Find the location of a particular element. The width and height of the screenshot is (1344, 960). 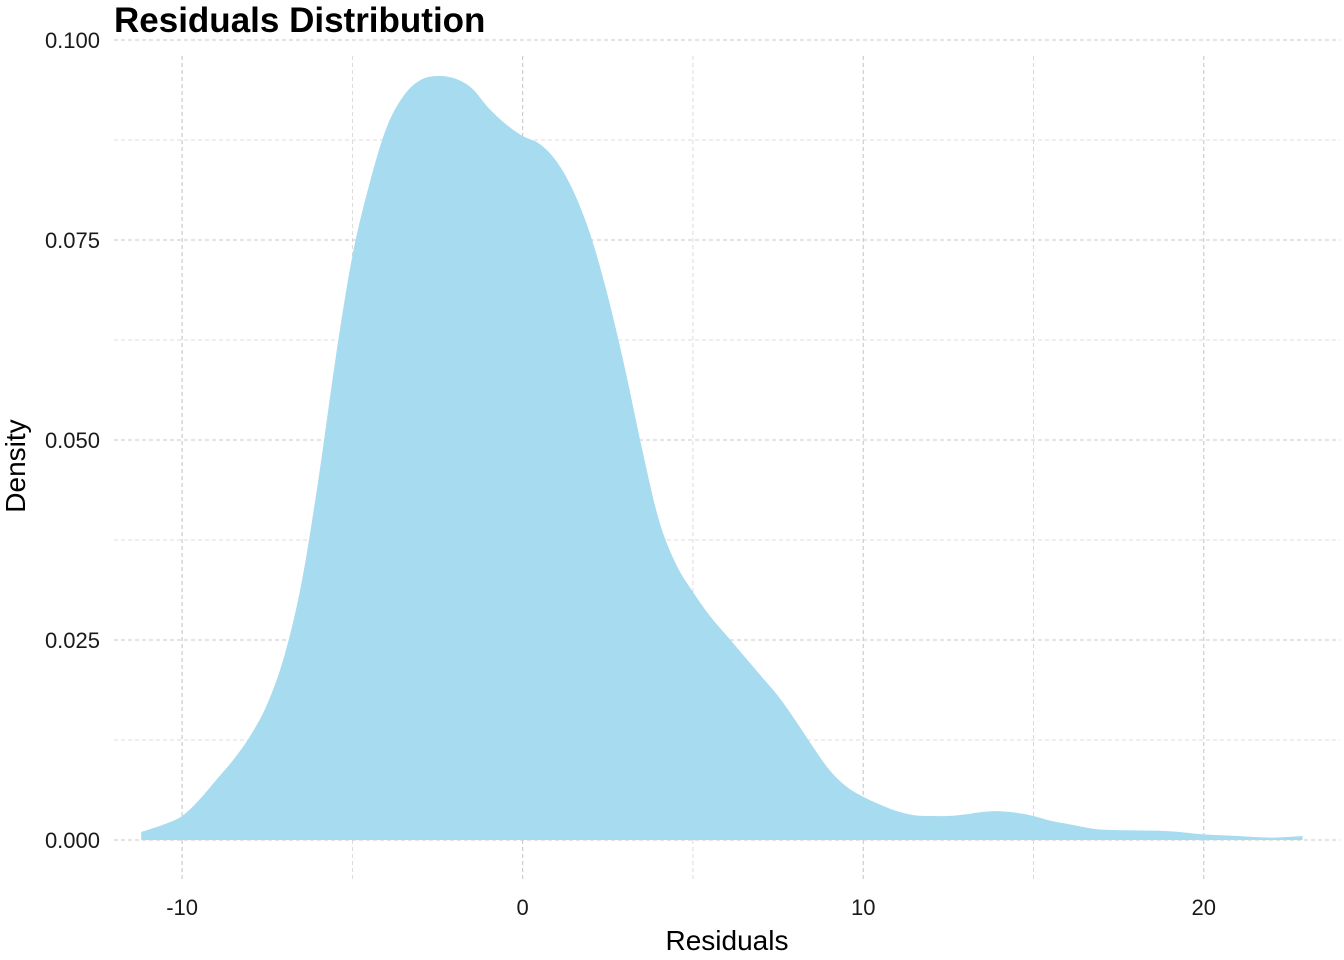

y-axis-title: Density is located at coordinates (15, 465).